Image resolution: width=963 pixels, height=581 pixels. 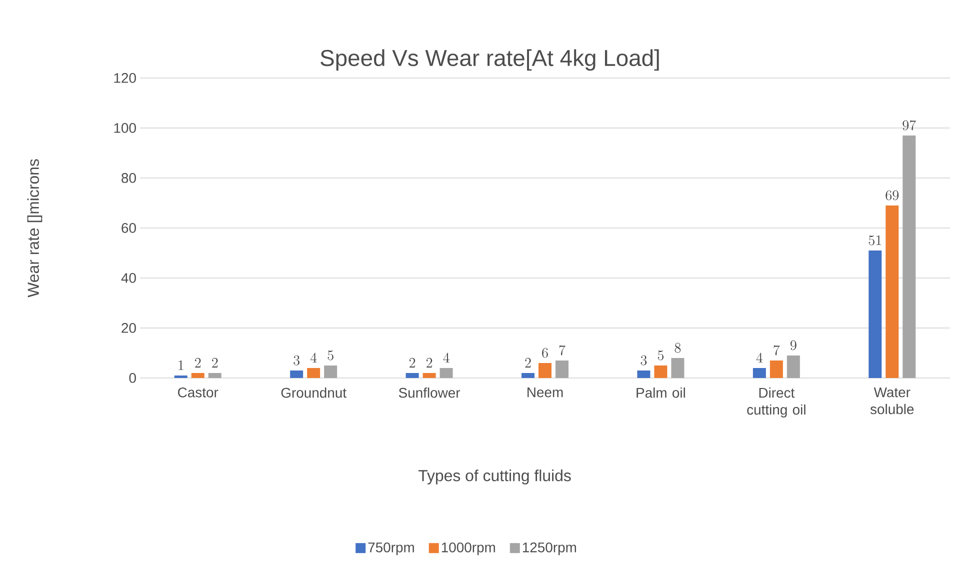 I want to click on x-tick-label: Direct cutting oil, so click(x=776, y=403).